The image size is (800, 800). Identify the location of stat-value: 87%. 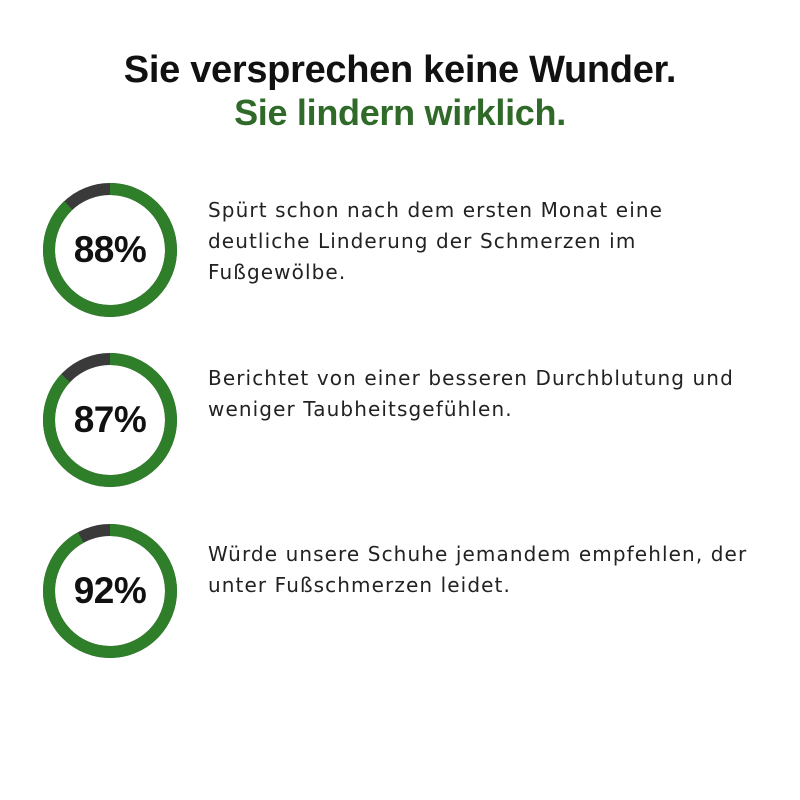
(110, 419).